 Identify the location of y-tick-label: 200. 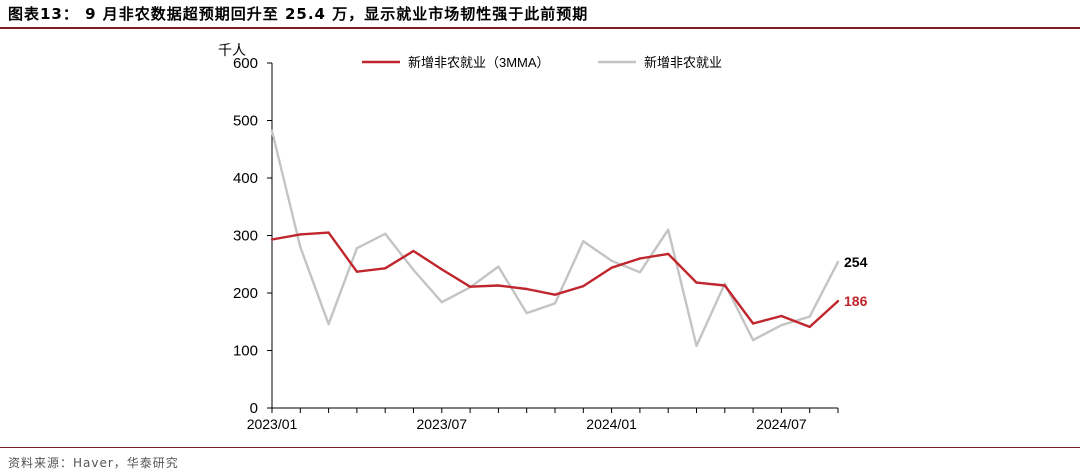
(245, 293).